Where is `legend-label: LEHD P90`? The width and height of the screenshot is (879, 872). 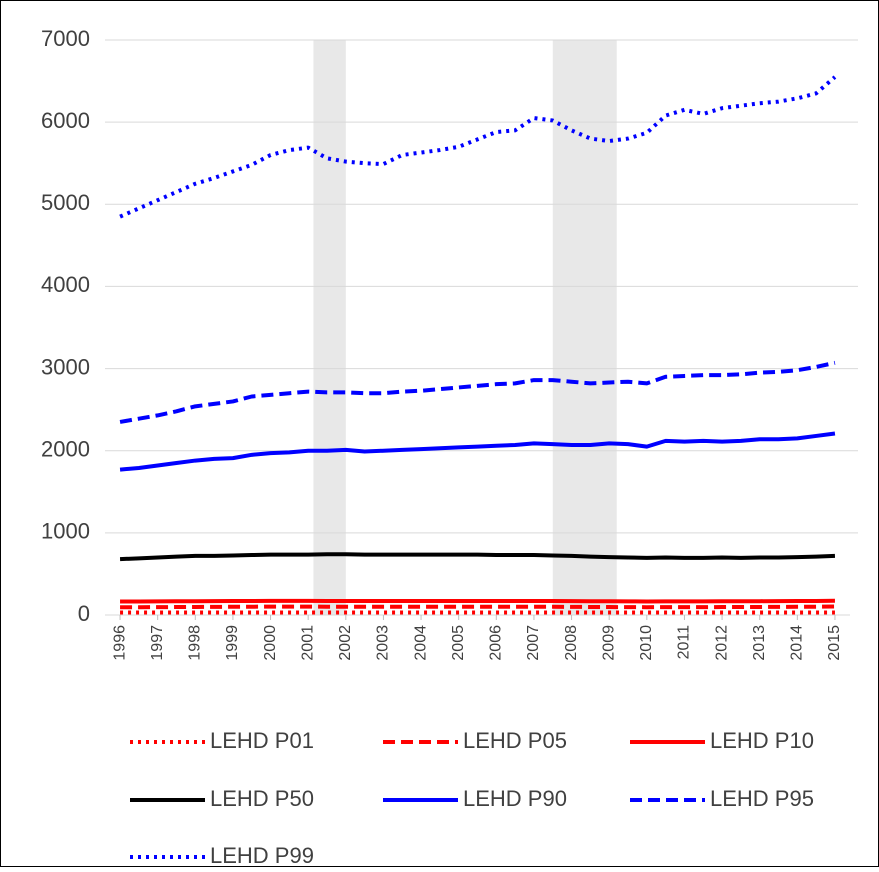 legend-label: LEHD P90 is located at coordinates (515, 798).